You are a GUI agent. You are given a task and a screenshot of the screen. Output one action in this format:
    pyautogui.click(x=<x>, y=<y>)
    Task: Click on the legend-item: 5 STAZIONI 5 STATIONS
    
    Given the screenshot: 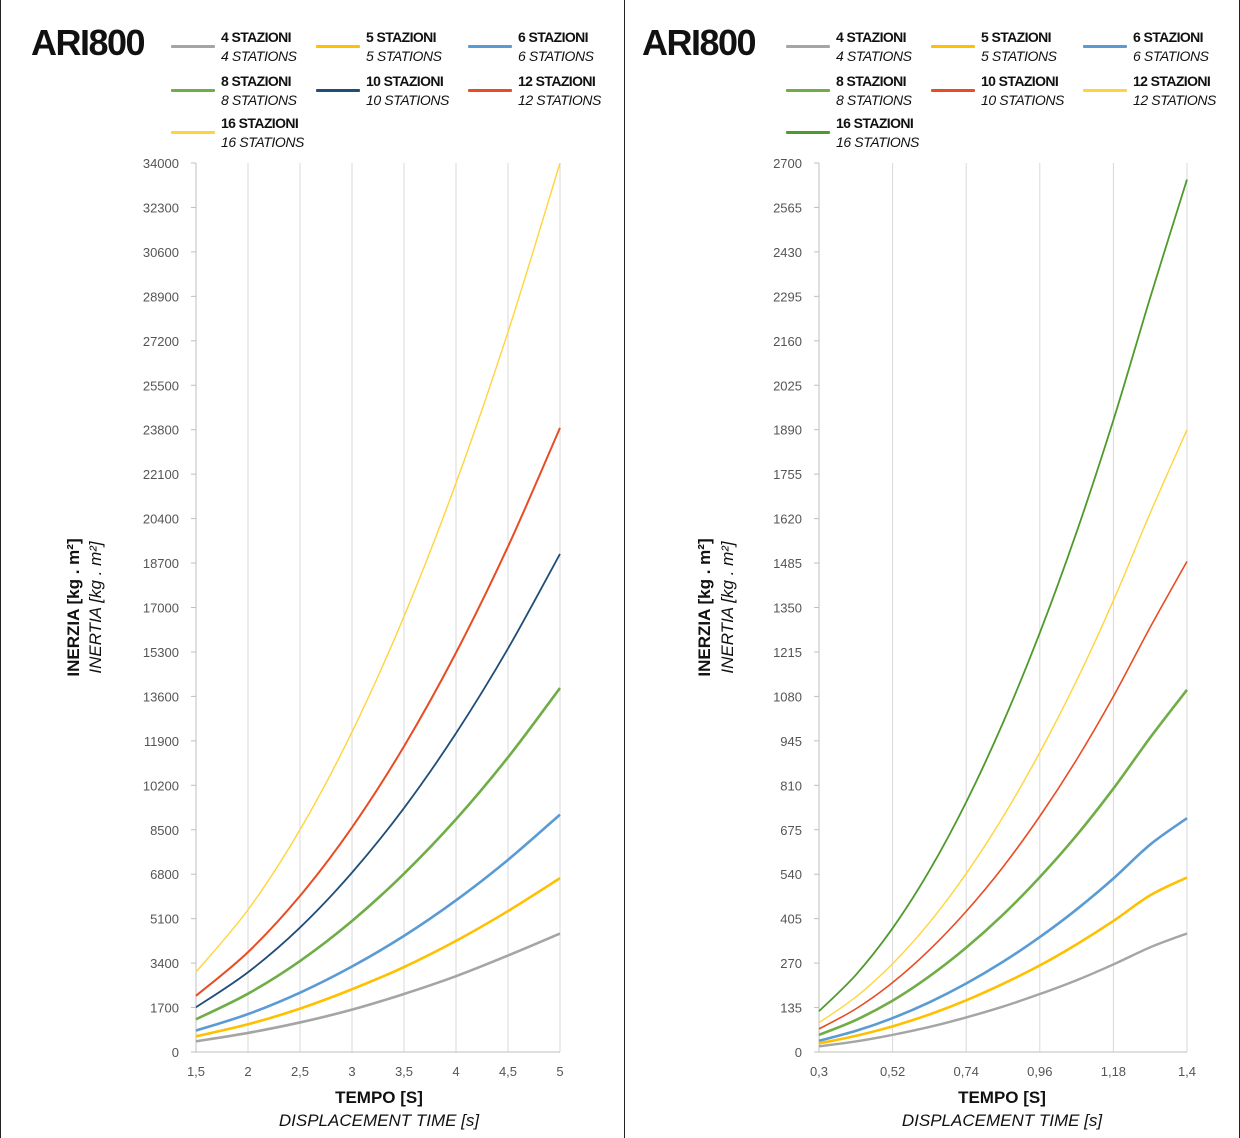 What is the action you would take?
    pyautogui.click(x=416, y=48)
    